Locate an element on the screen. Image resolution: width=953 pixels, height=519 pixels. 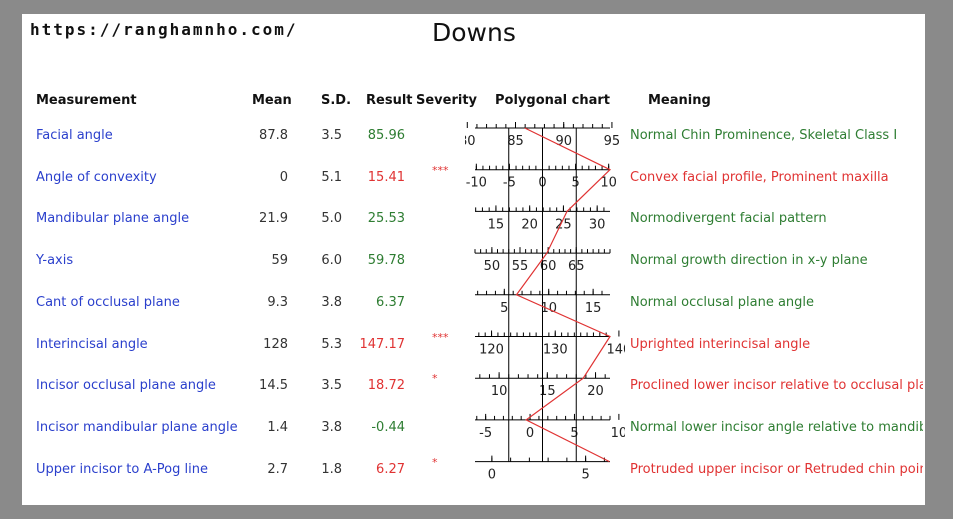
sd-value: 5.1 is located at coordinates (331, 177).